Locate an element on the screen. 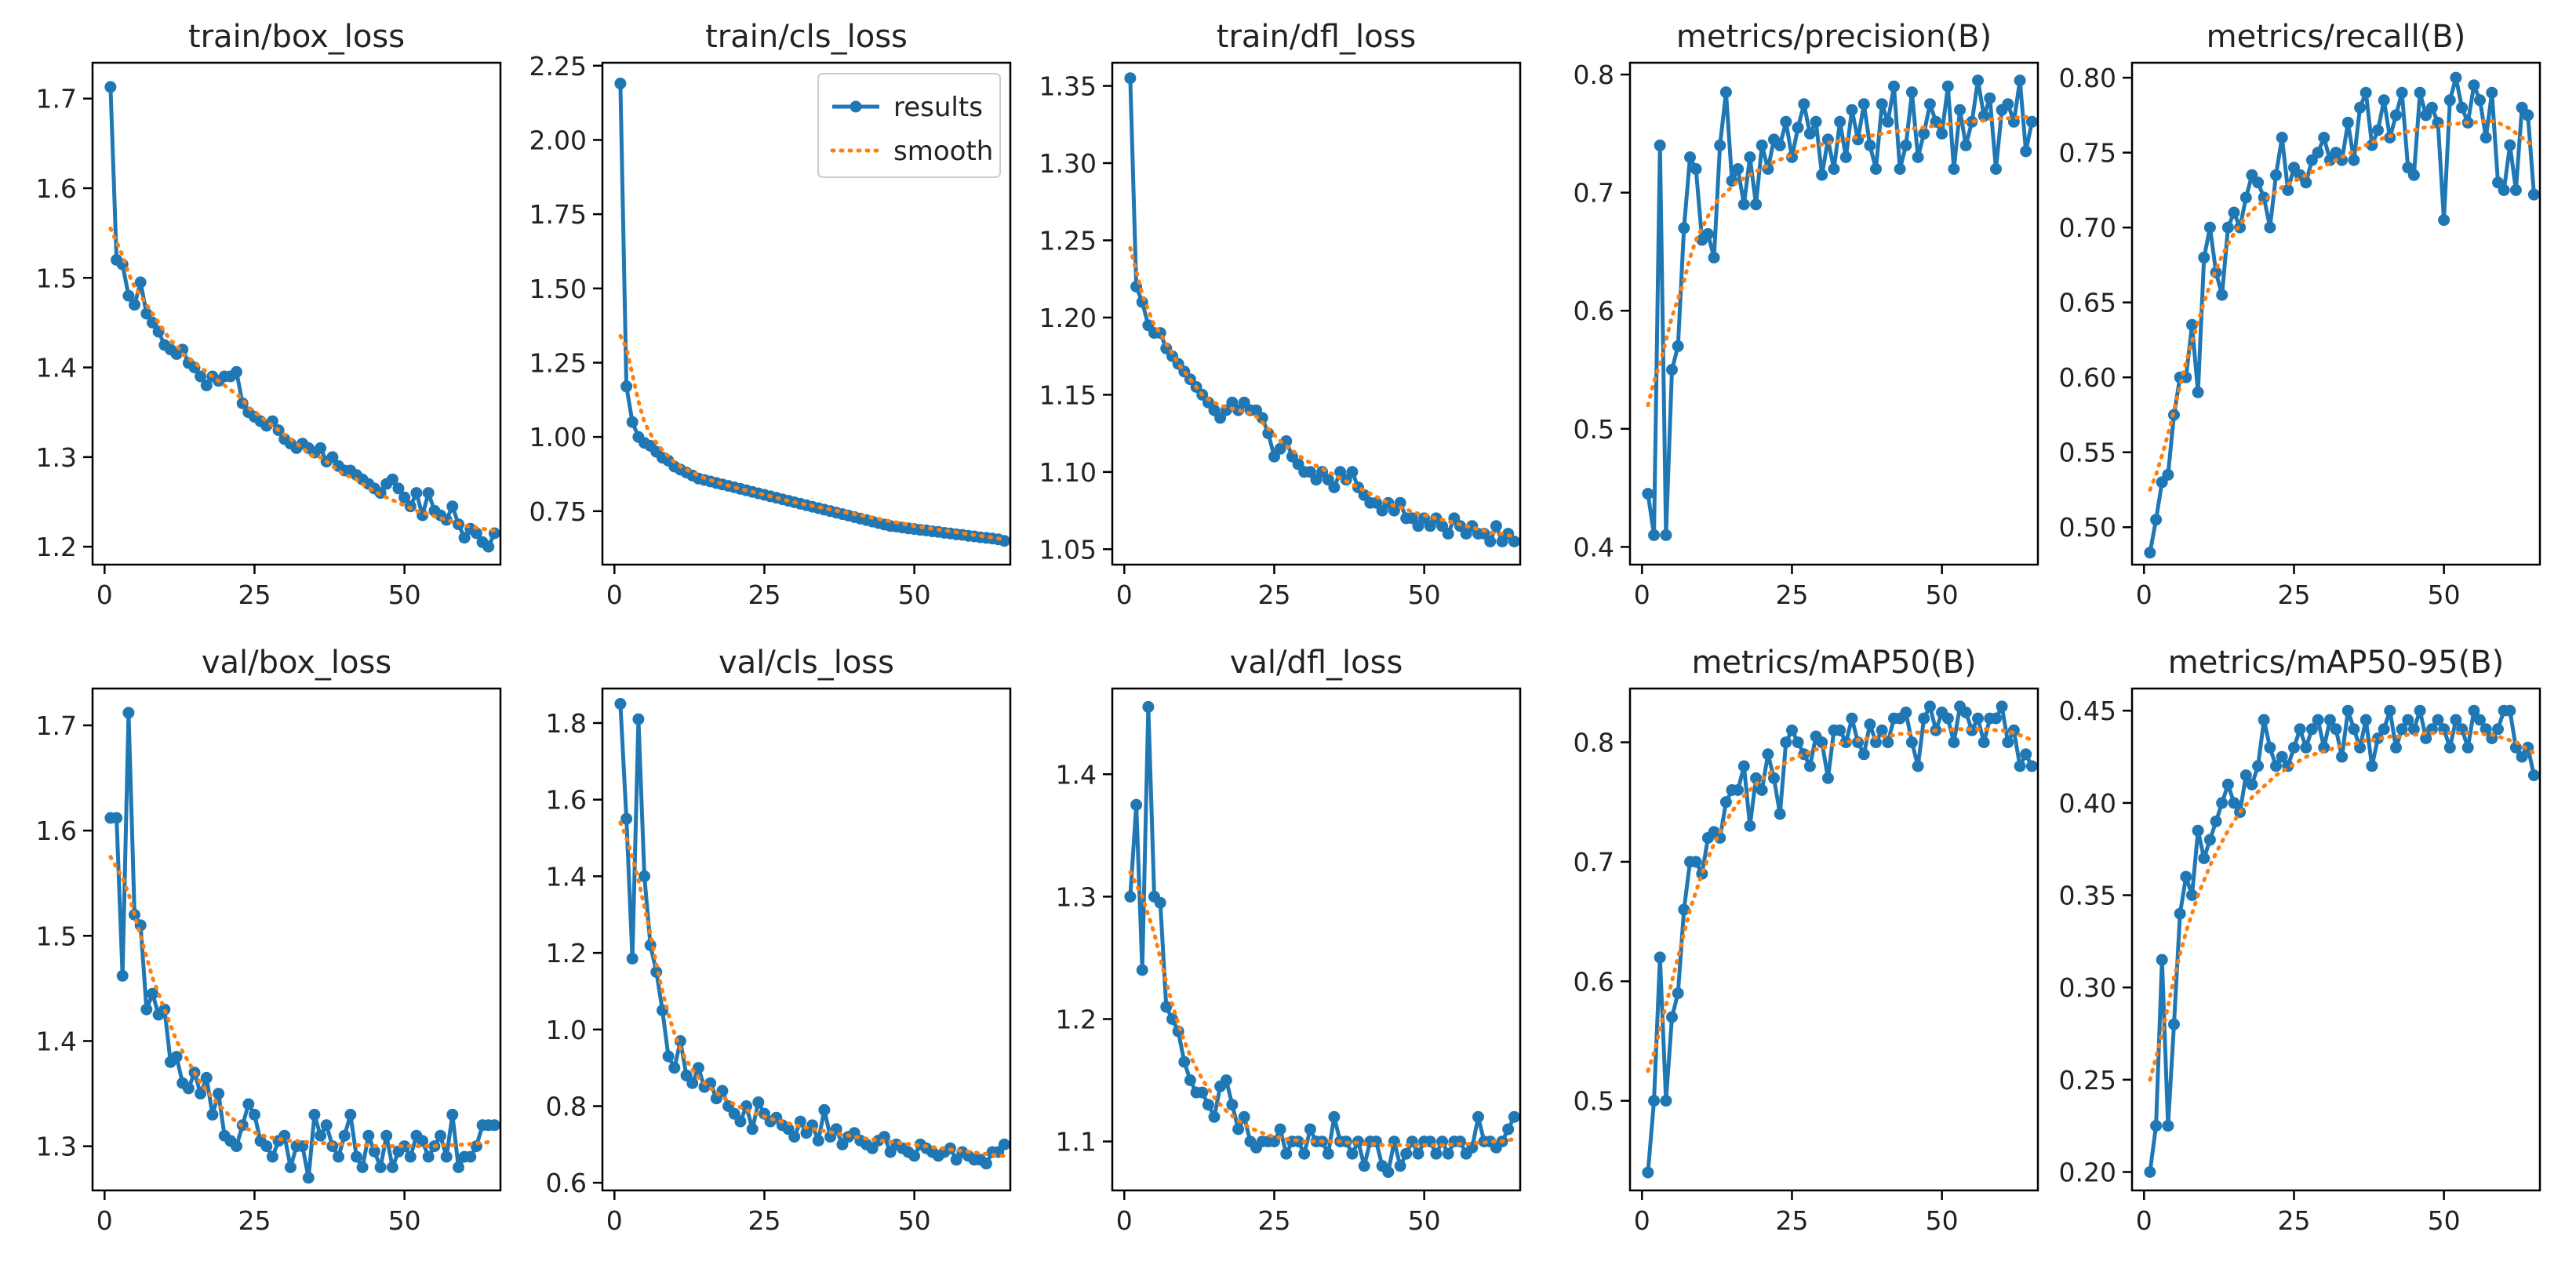  legend-marker-results is located at coordinates (856, 106).